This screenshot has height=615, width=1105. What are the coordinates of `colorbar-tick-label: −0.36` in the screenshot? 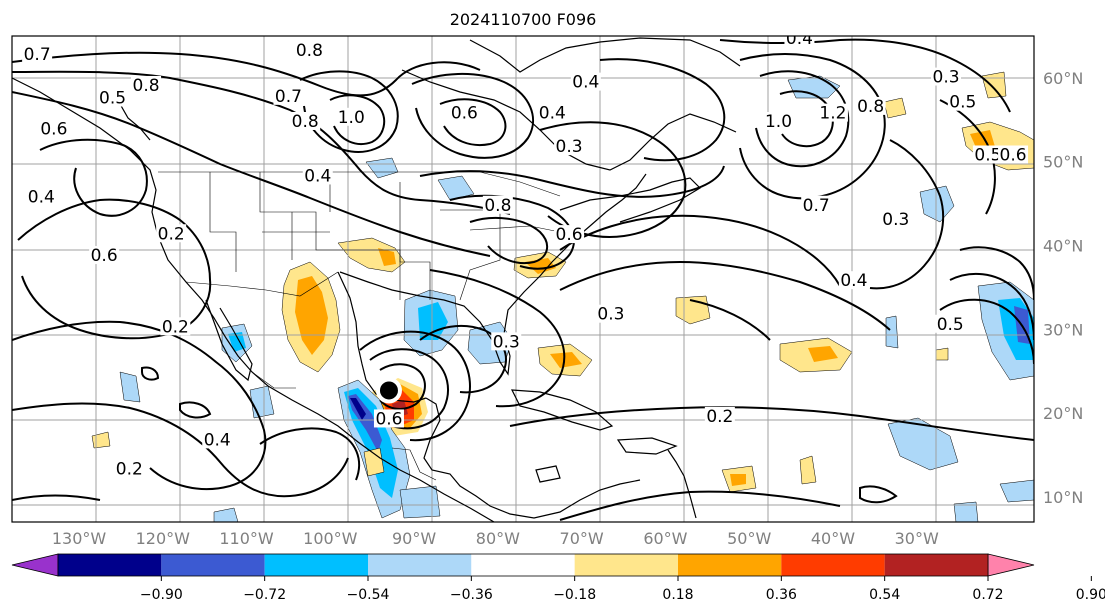 It's located at (471, 595).